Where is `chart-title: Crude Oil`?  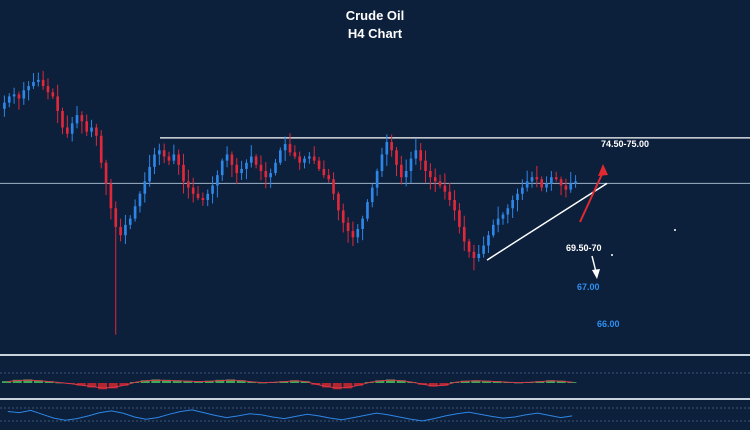
chart-title: Crude Oil is located at coordinates (375, 15).